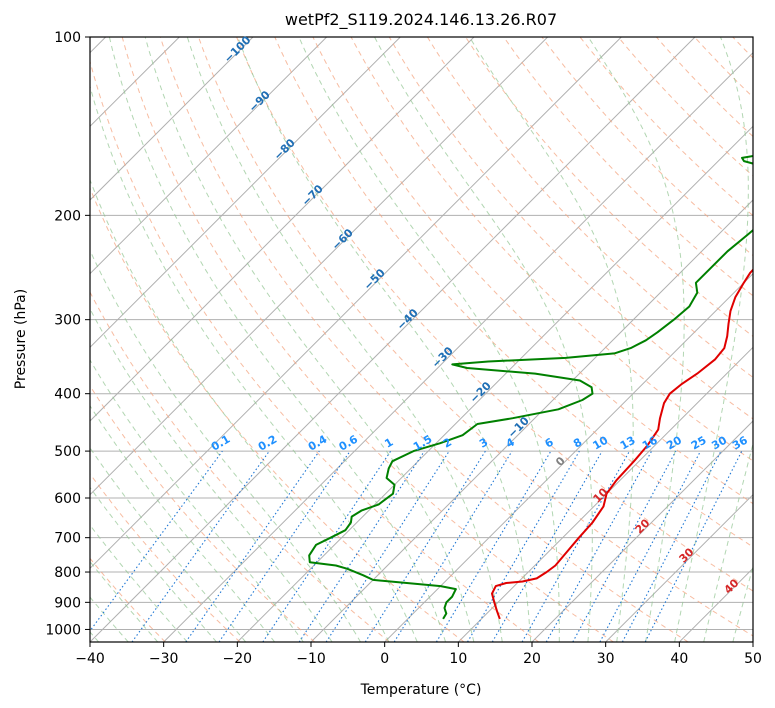 This screenshot has width=775, height=708. What do you see at coordinates (687, 555) in the screenshot?
I see `moist-adiabat-label: 30` at bounding box center [687, 555].